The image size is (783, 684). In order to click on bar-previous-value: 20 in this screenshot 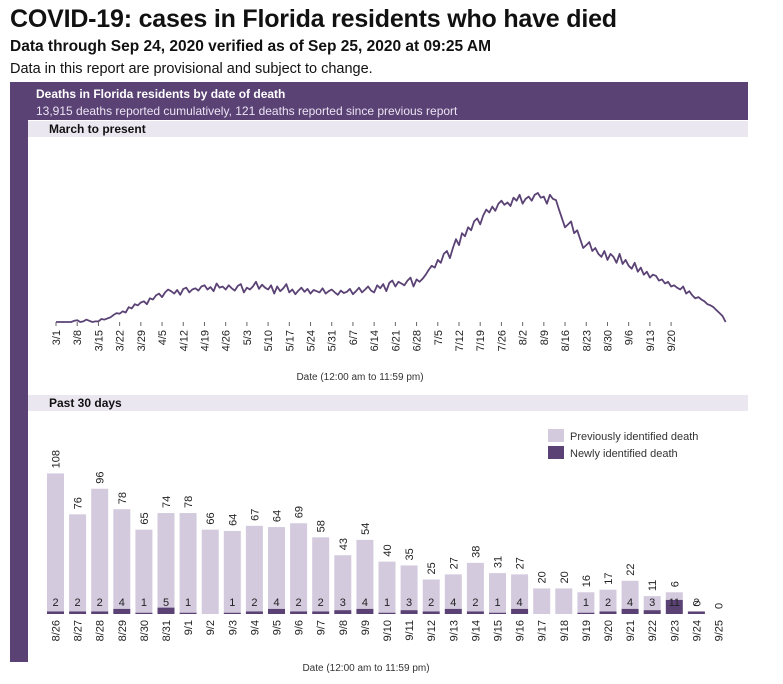, I will do `click(543, 577)`.